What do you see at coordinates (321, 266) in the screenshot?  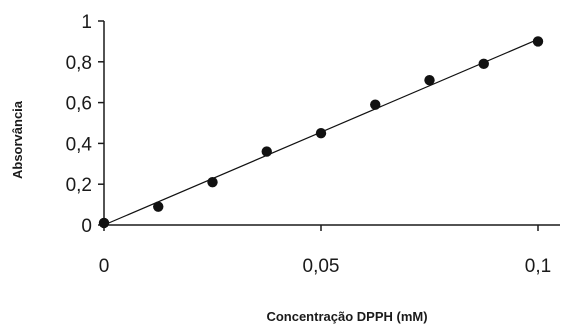 I see `x-tick-label: 0,05` at bounding box center [321, 266].